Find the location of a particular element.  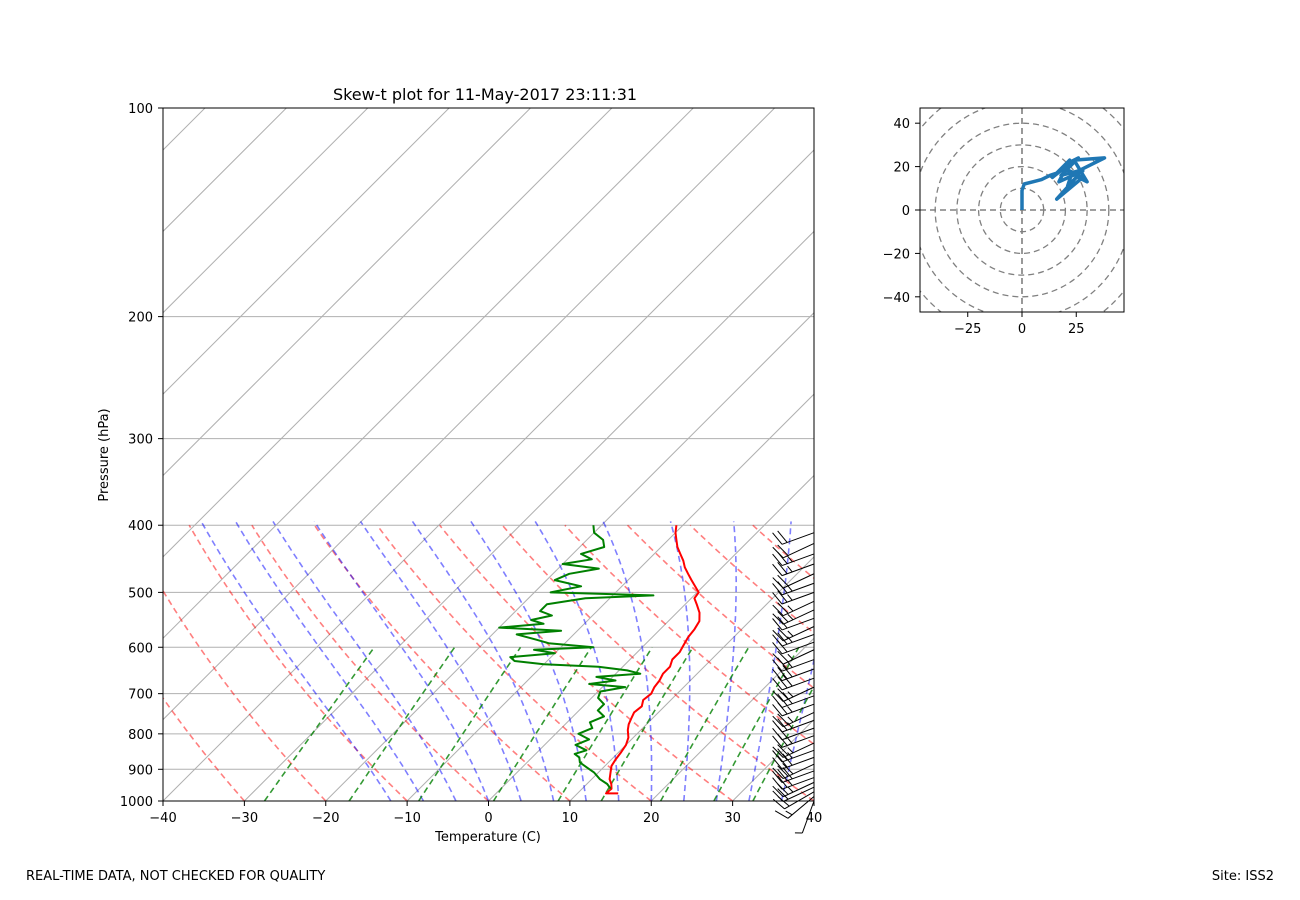

y-tick-label: 200 is located at coordinates (140, 318).